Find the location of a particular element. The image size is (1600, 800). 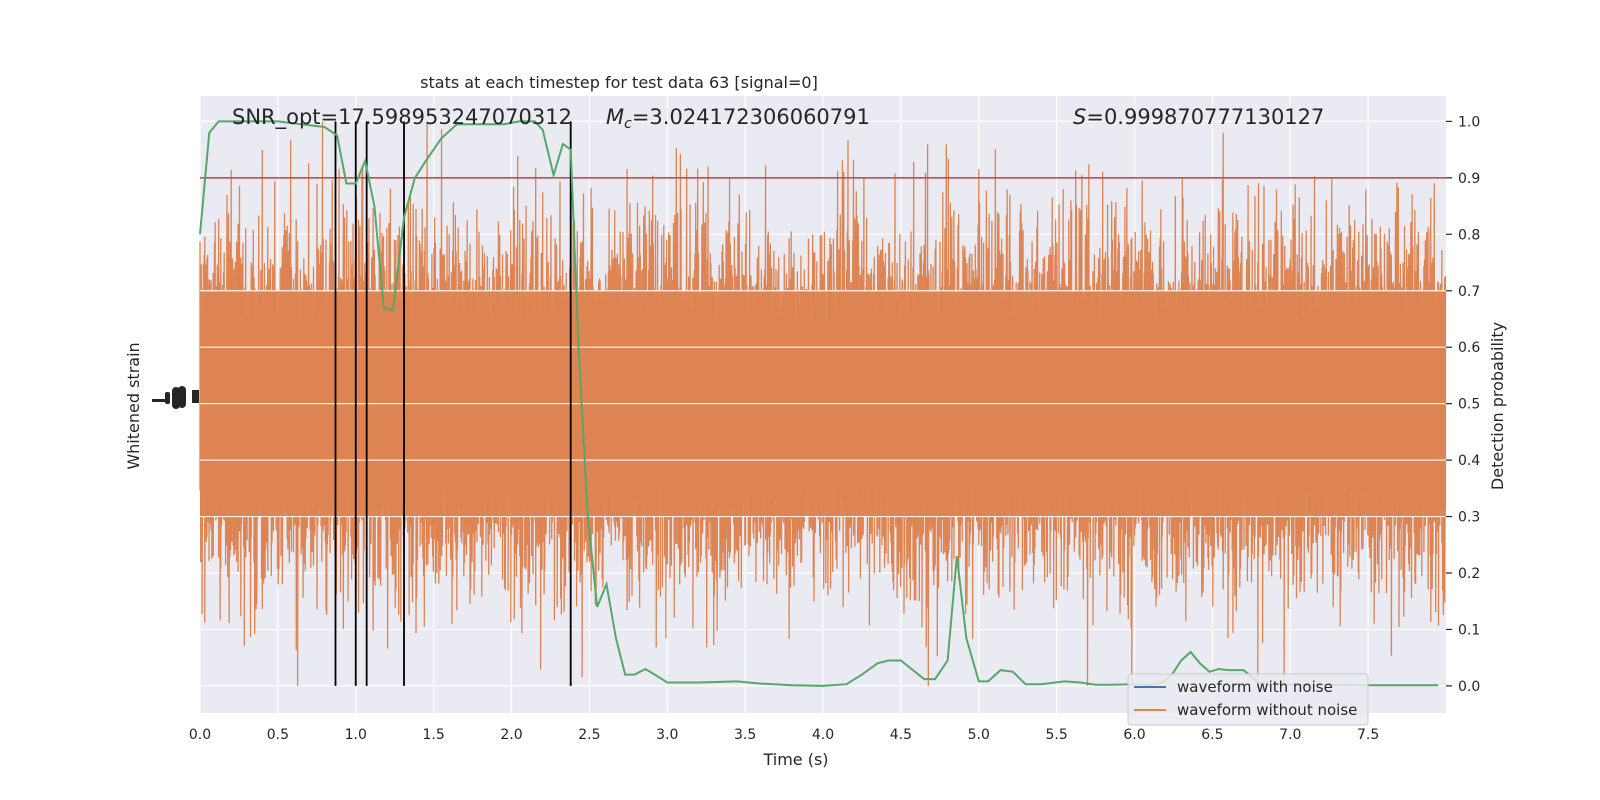

y-axis-left-title: Whitened strain is located at coordinates (133, 405).